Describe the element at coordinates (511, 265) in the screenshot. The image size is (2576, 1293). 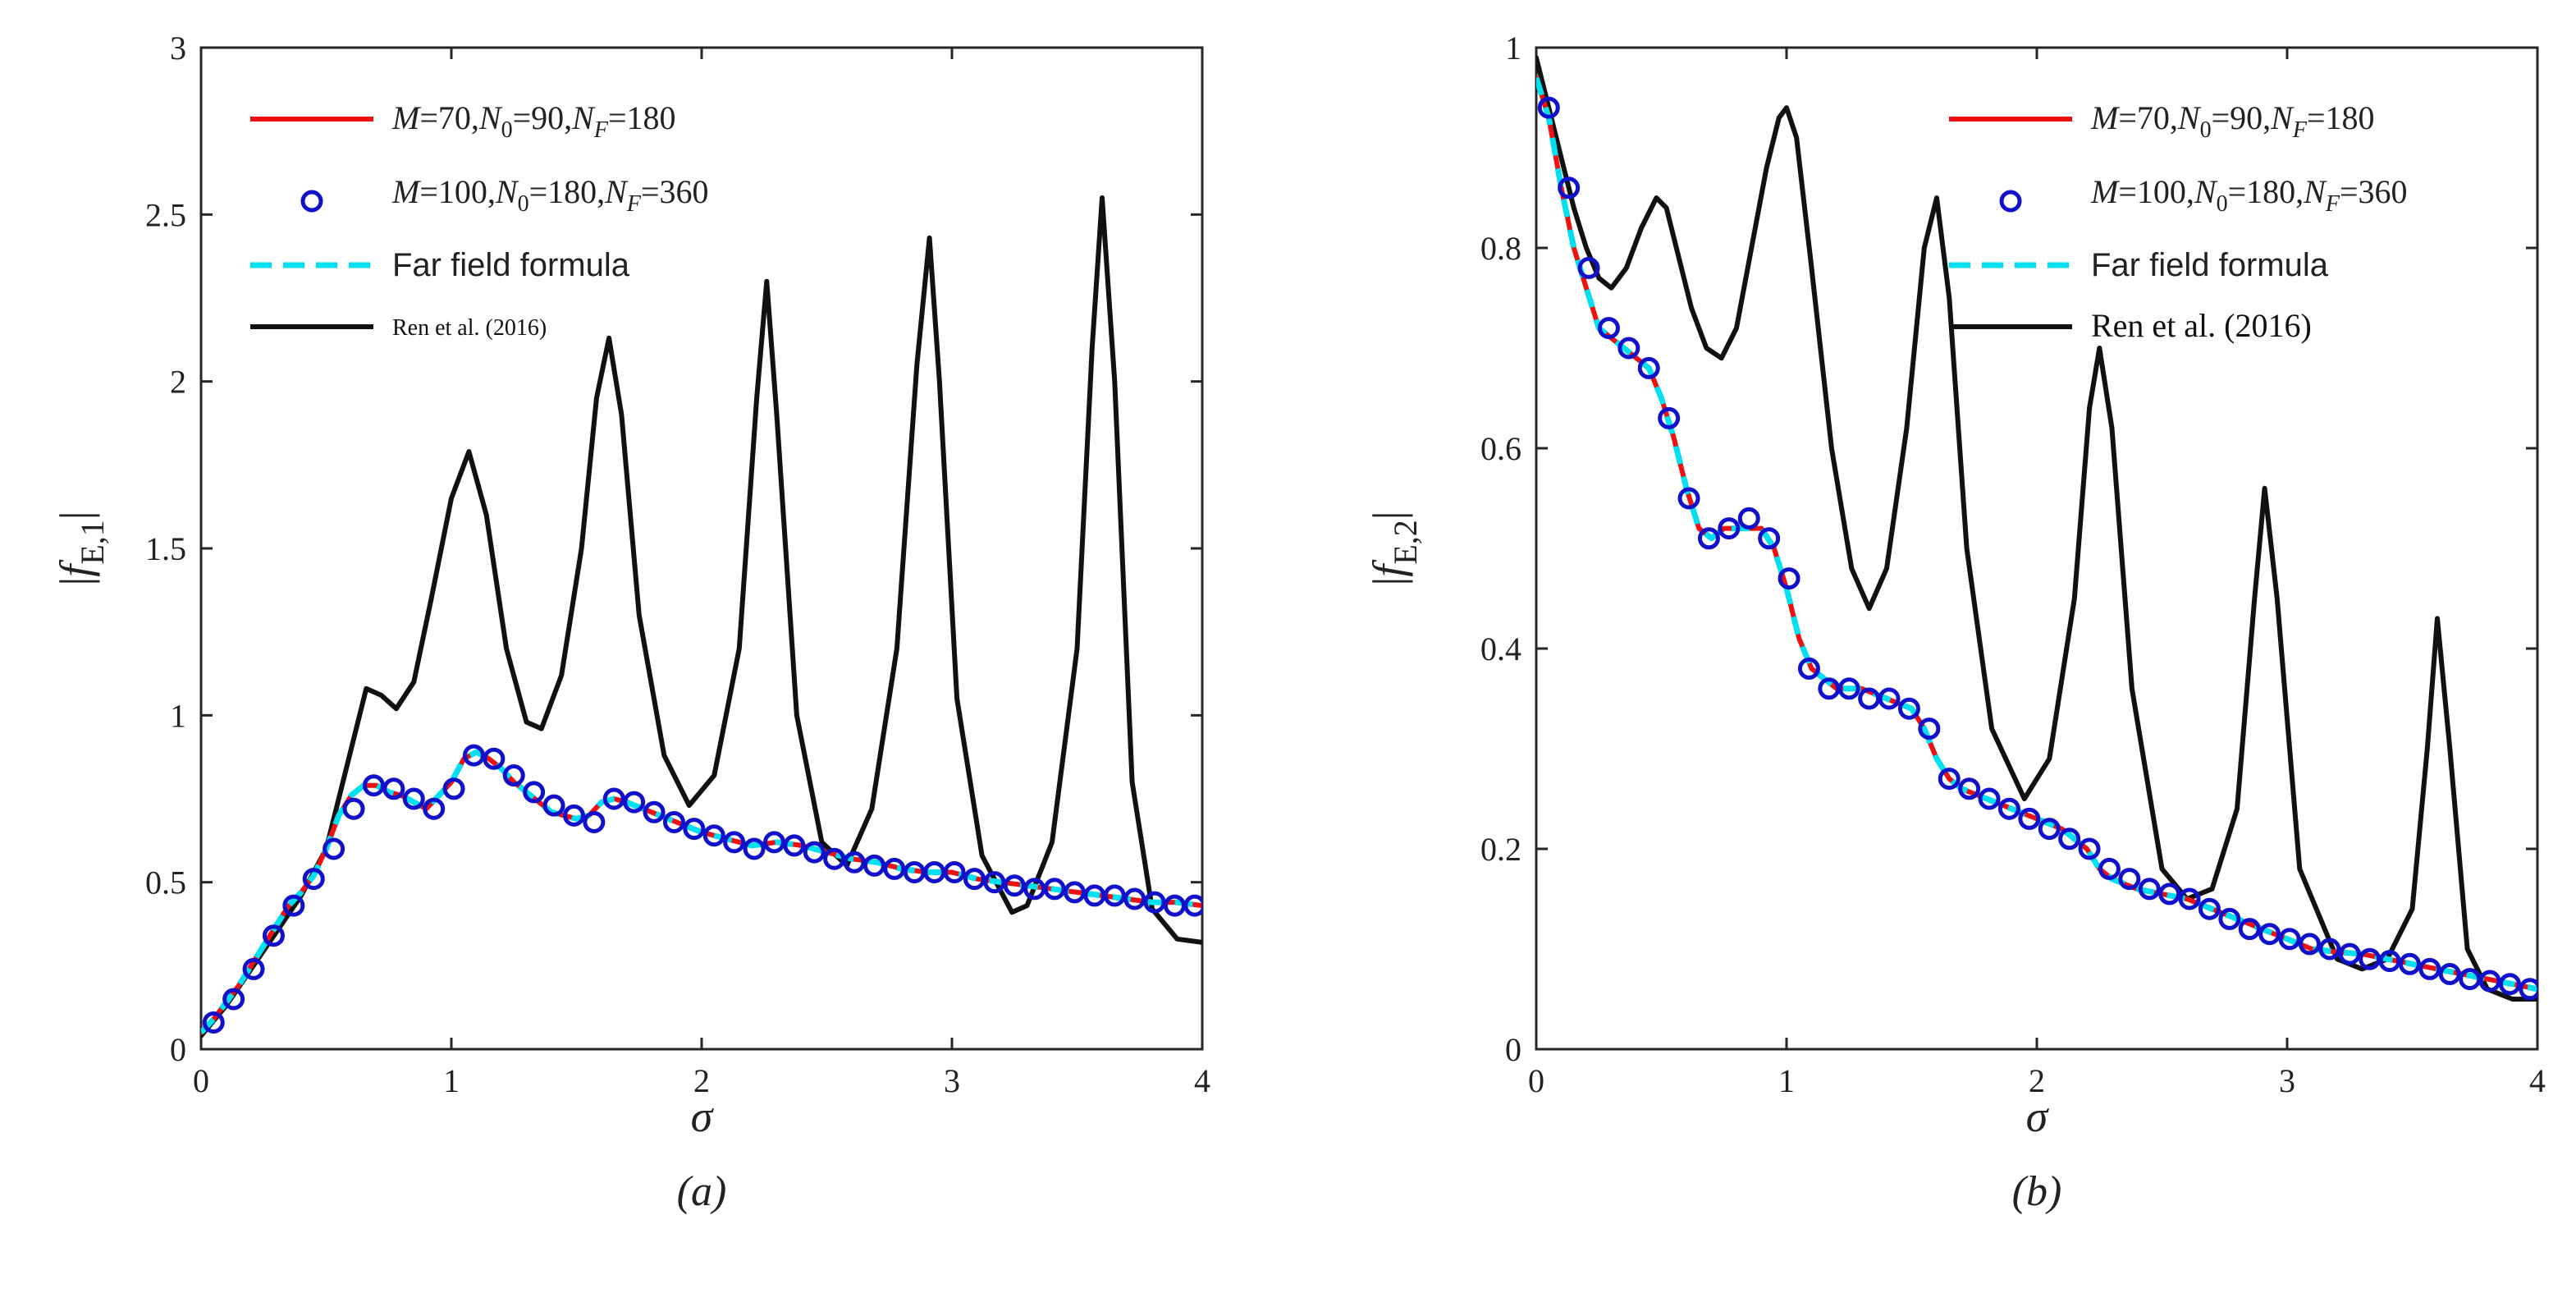
I see `legend-label-far-a: Far field formula` at that location.